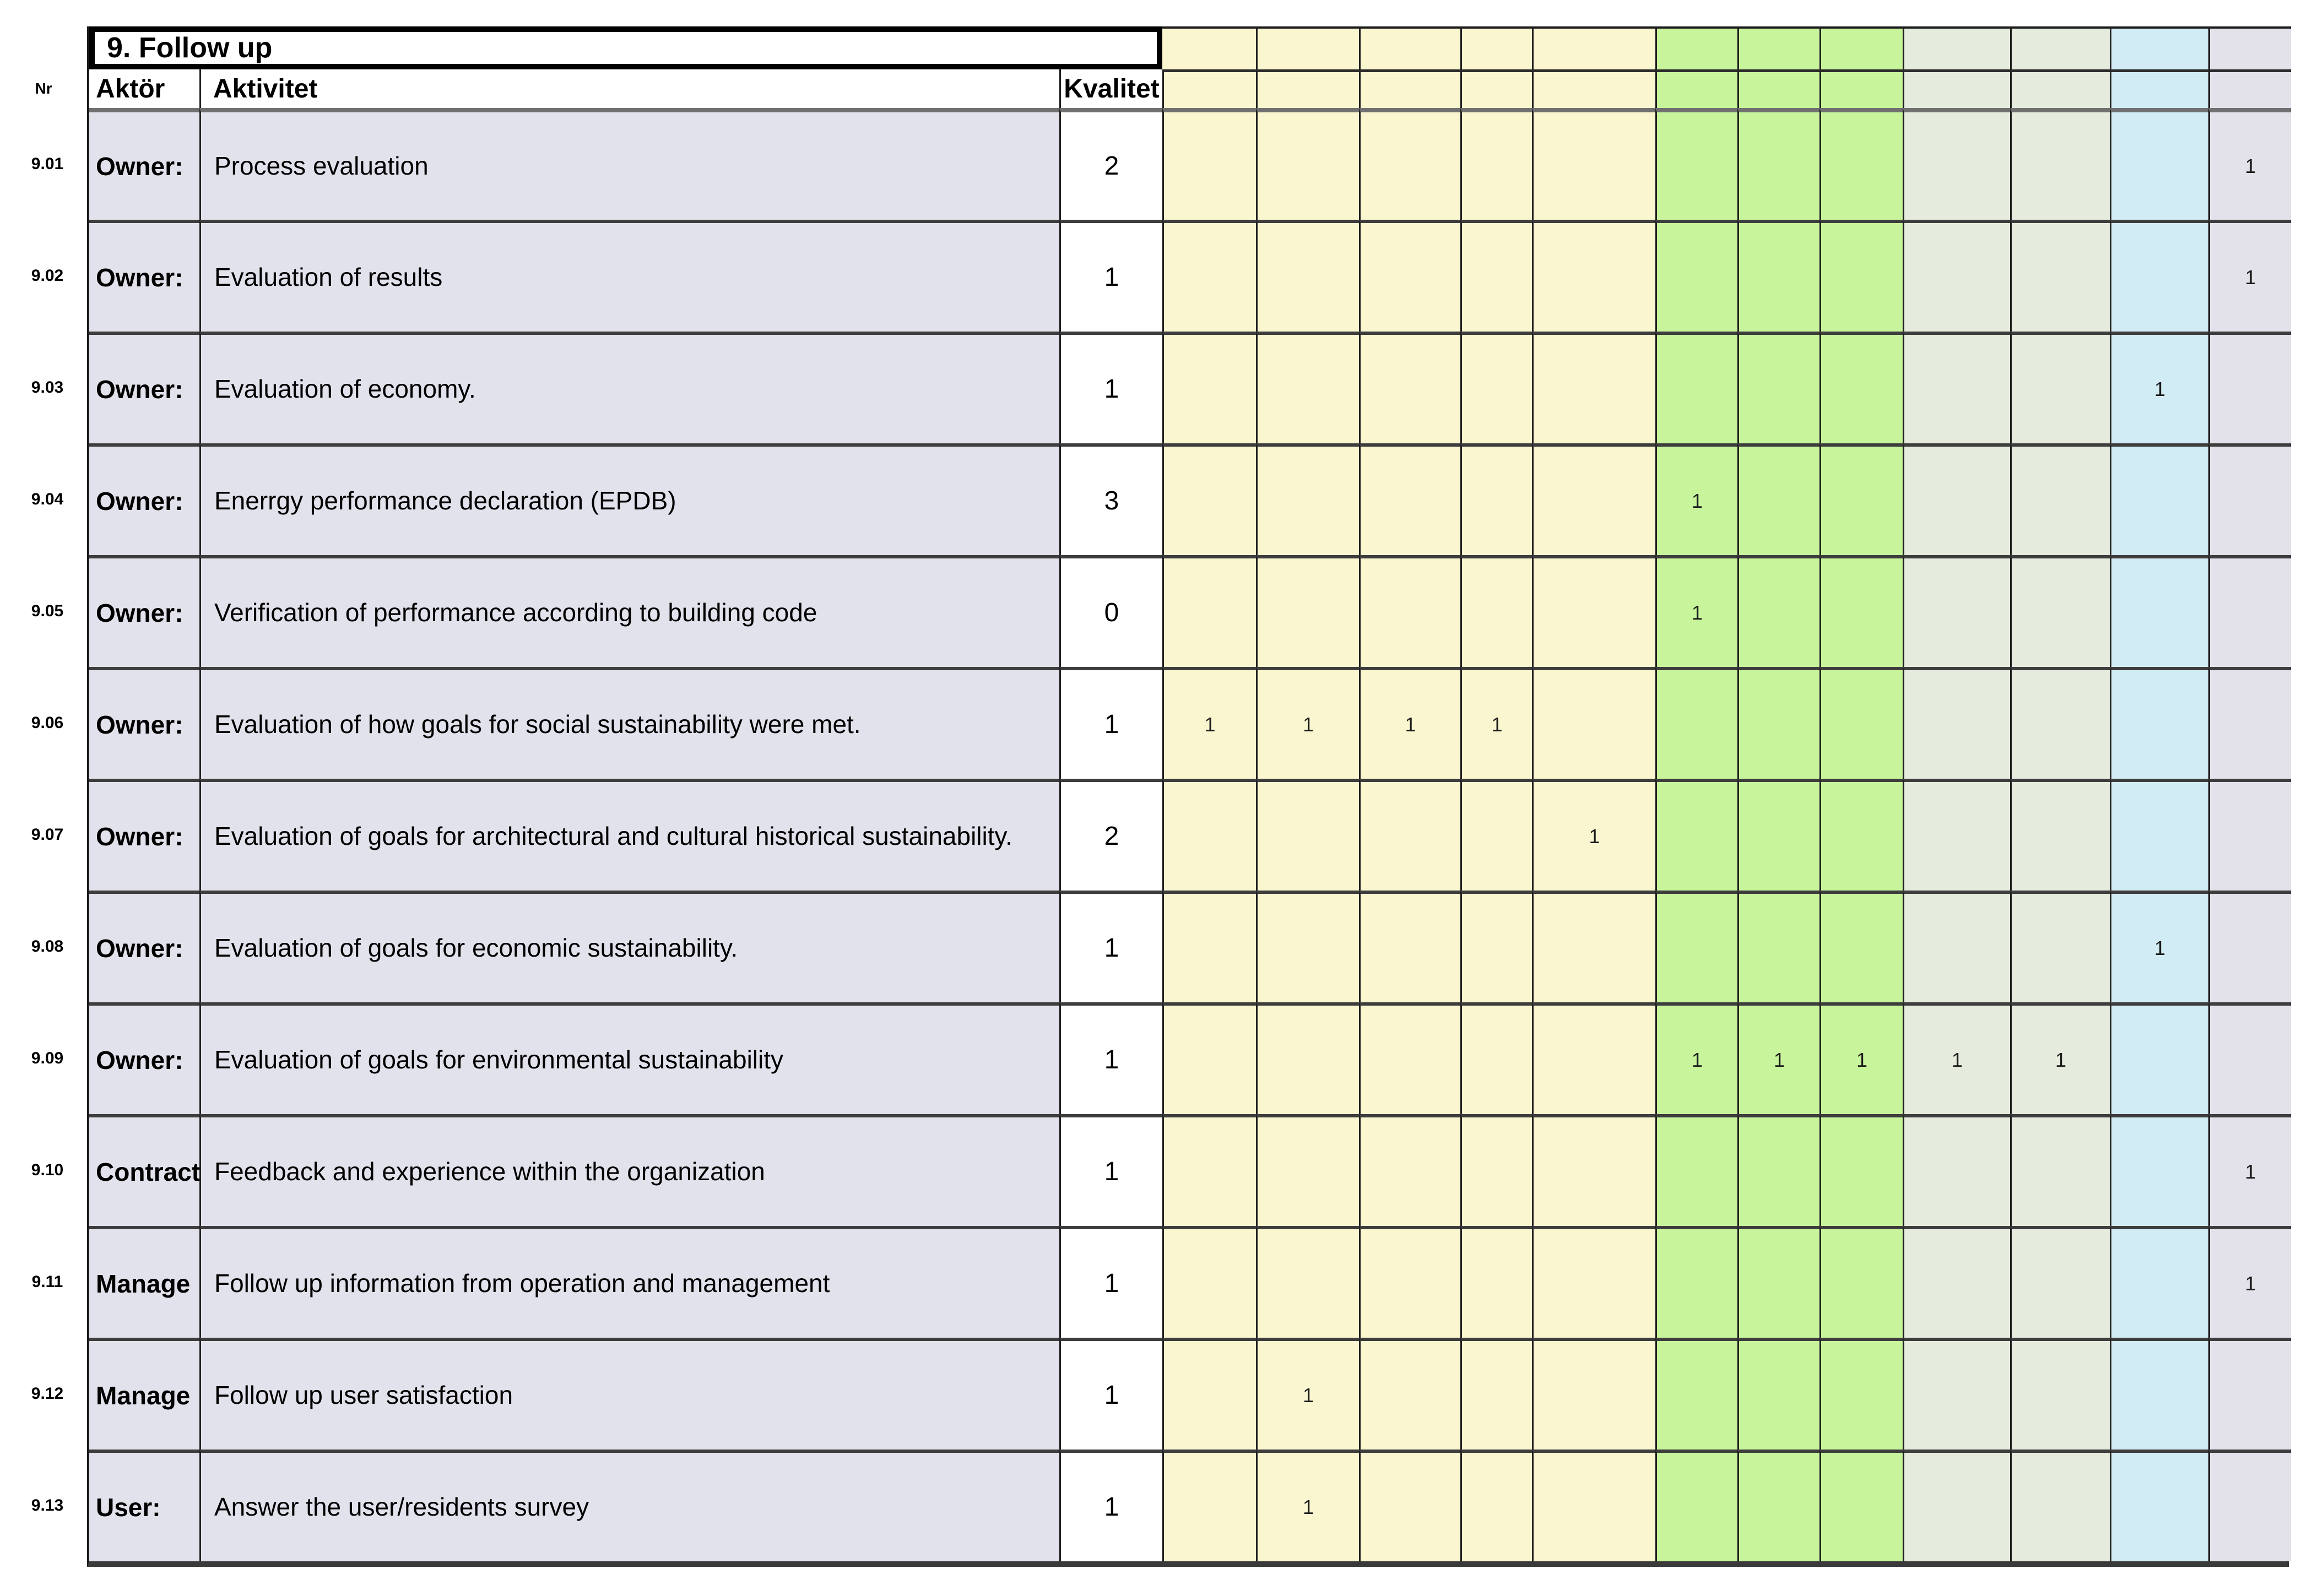  Describe the element at coordinates (625, 47) in the screenshot. I see `section-title-cell: 9. Follow up` at that location.